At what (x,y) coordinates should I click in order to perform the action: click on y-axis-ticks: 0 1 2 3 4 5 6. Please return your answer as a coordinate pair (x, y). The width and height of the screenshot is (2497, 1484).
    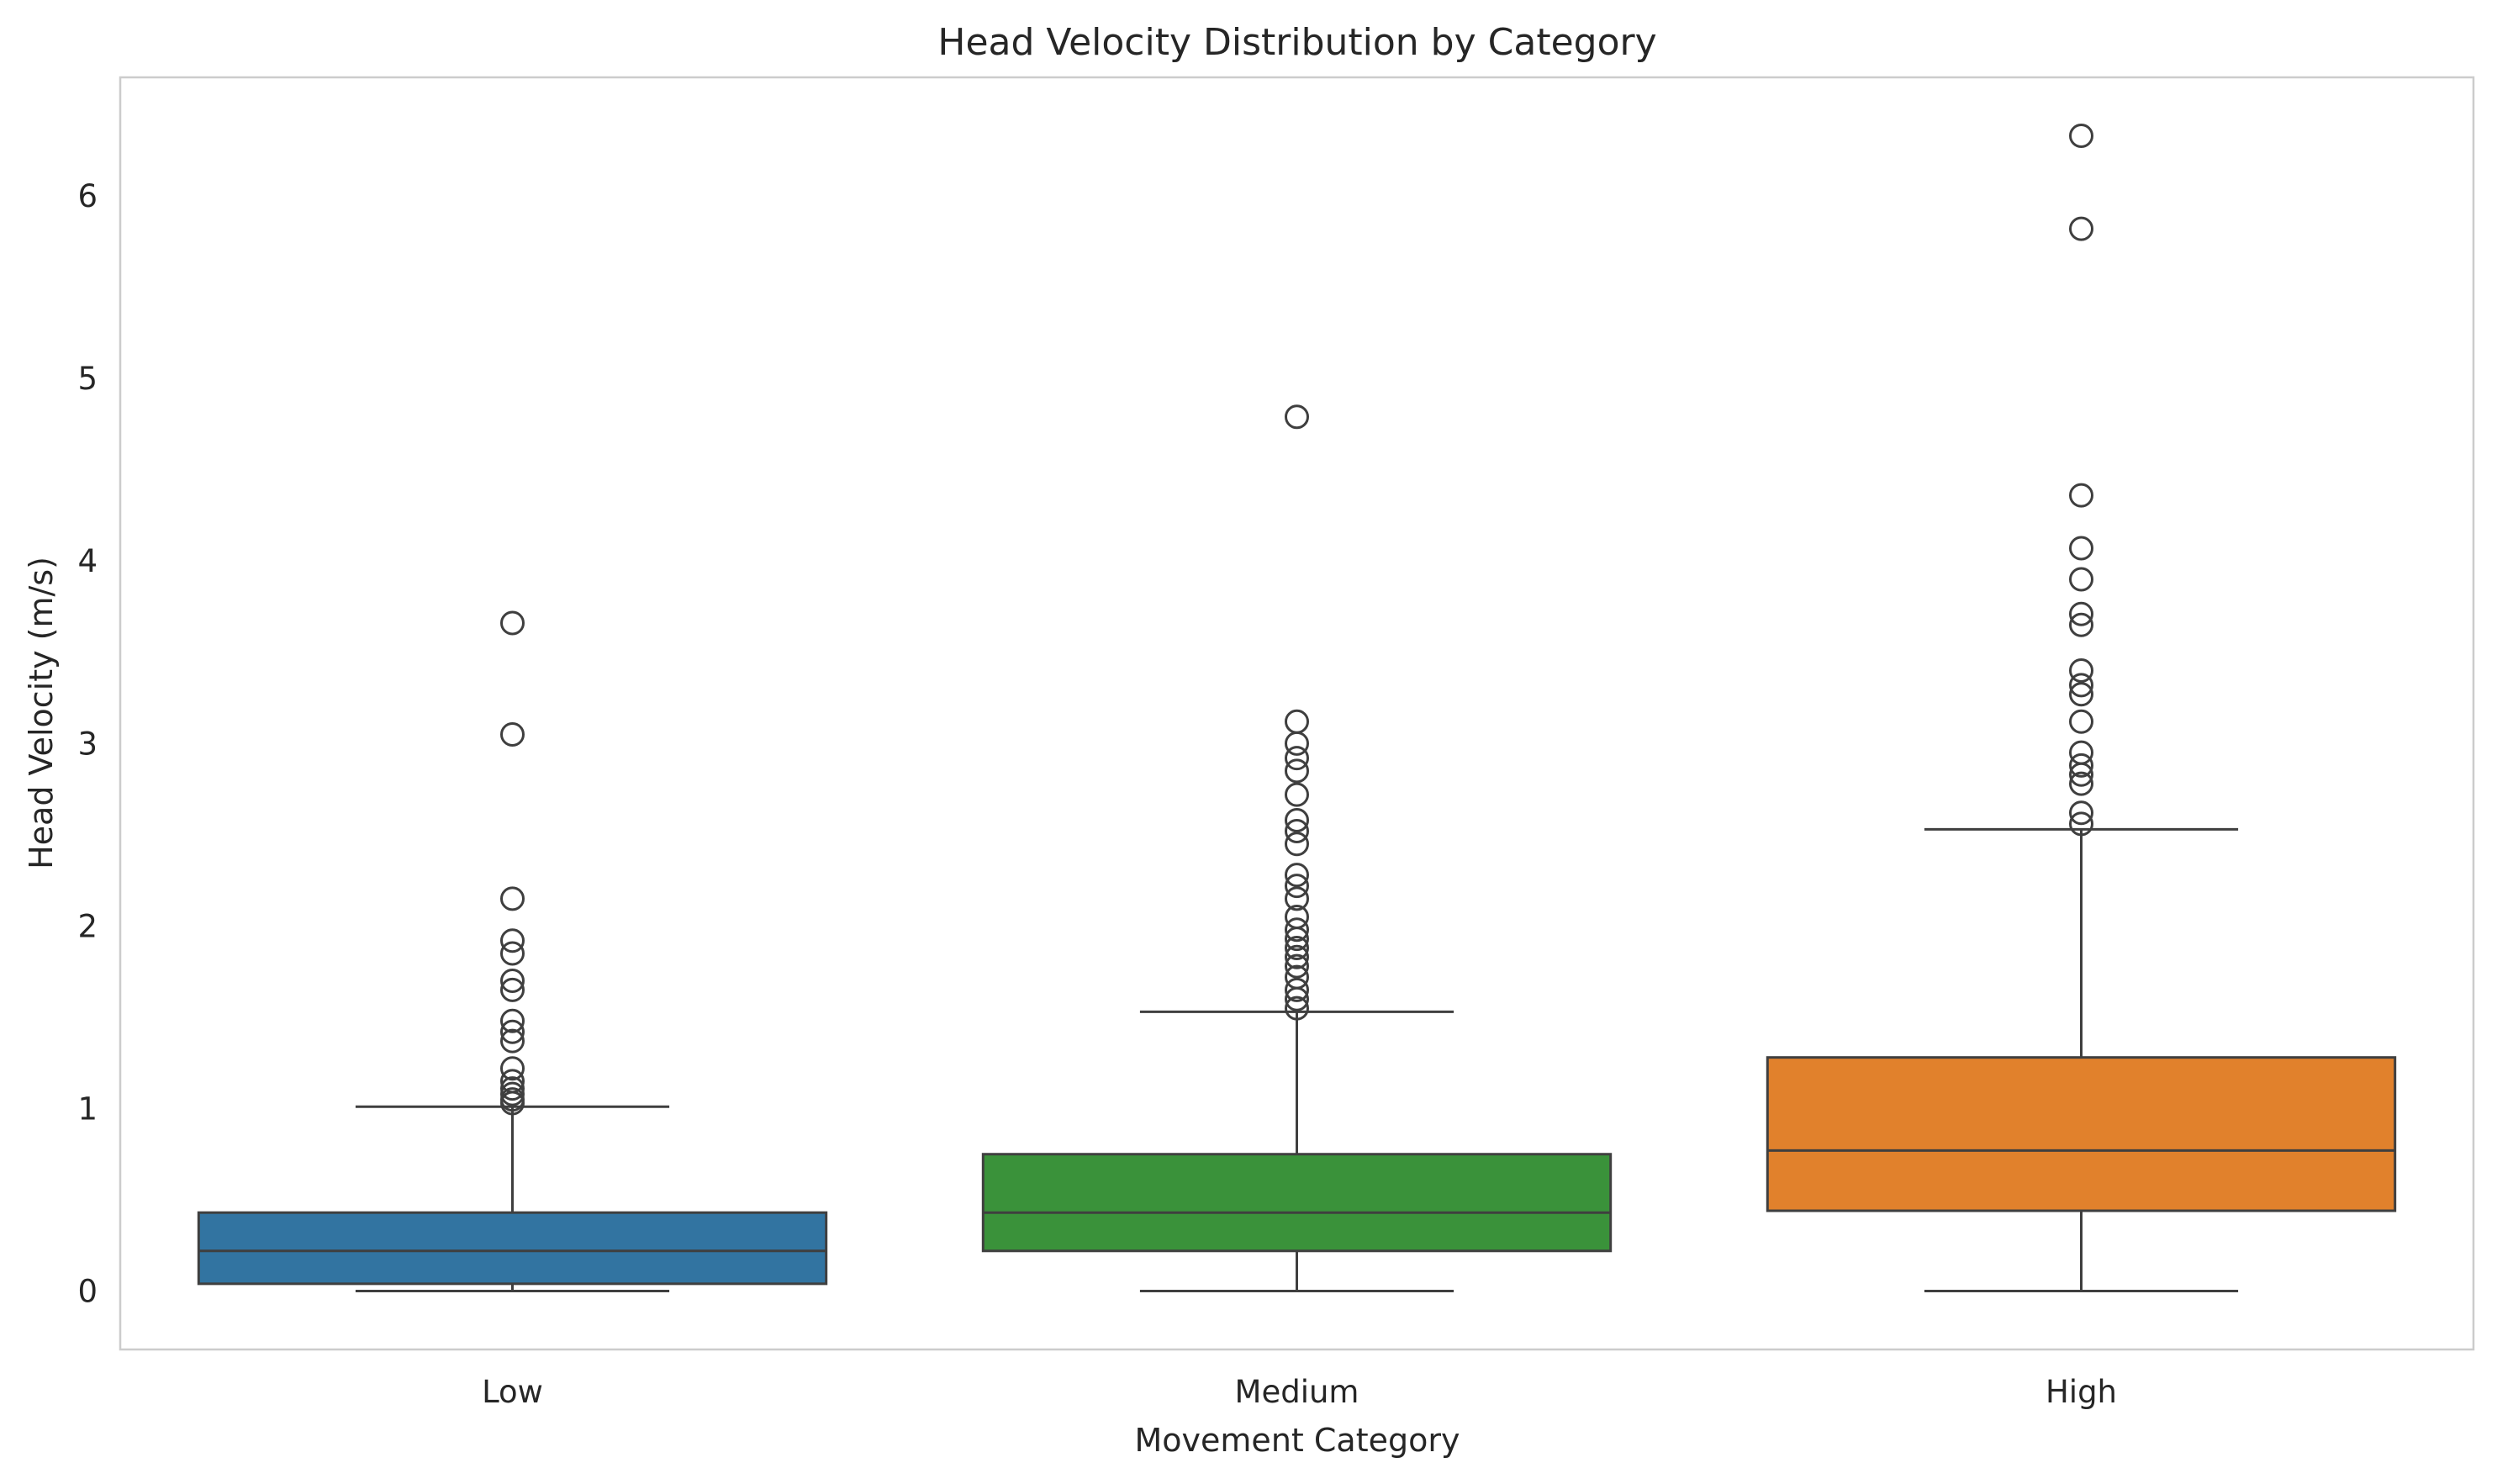
    Looking at the image, I should click on (87, 743).